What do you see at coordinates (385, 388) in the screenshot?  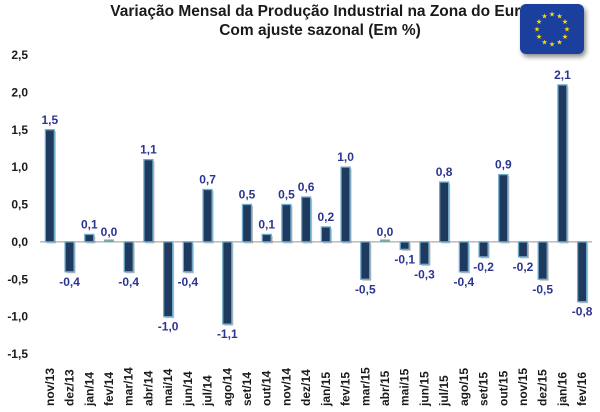 I see `x-tick-label: abr/15` at bounding box center [385, 388].